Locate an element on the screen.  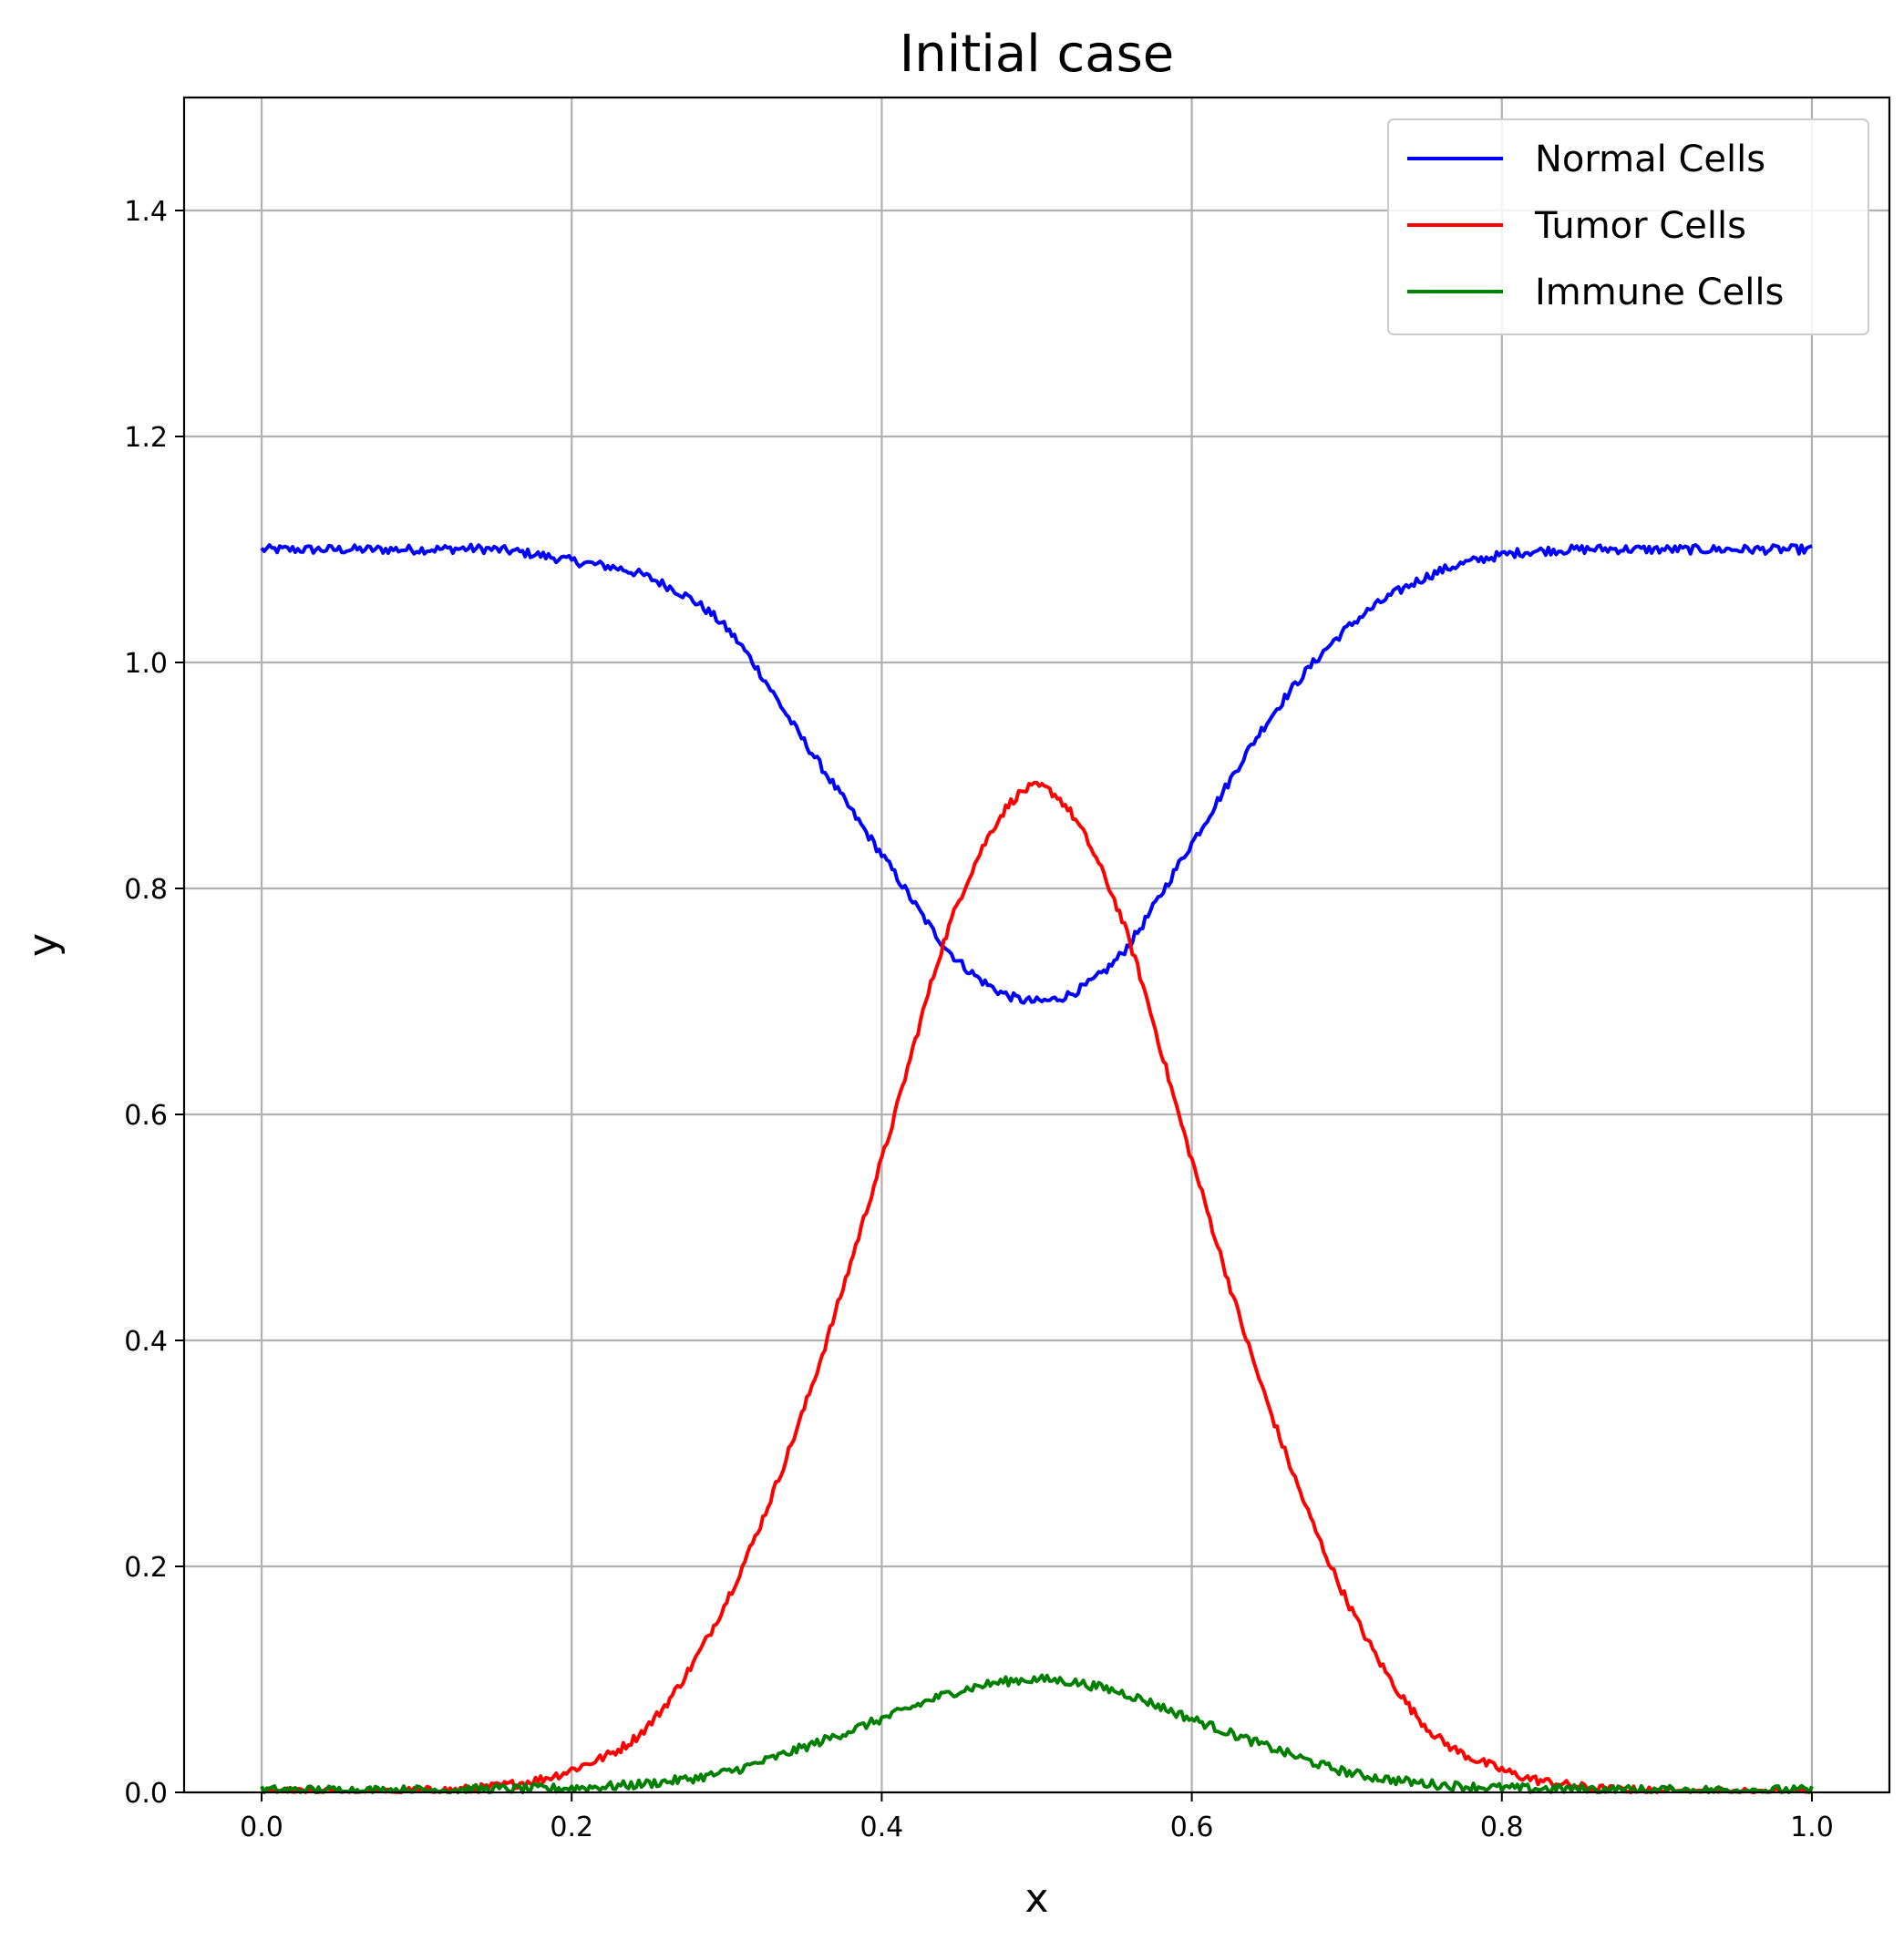
x-axis-label: x is located at coordinates (1036, 1898).